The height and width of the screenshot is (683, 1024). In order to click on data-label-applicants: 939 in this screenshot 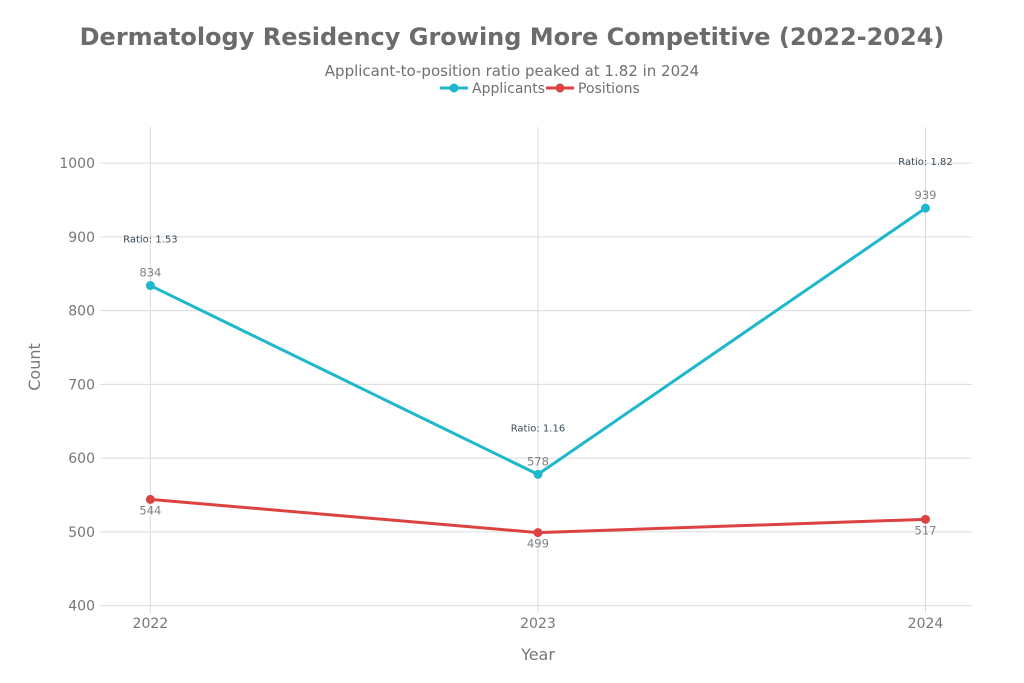, I will do `click(926, 195)`.